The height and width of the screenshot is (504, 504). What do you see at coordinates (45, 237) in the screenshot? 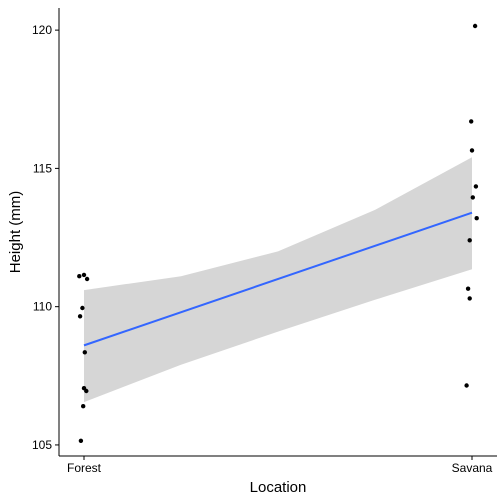
I see `y-ticks: 105 110 115 120` at bounding box center [45, 237].